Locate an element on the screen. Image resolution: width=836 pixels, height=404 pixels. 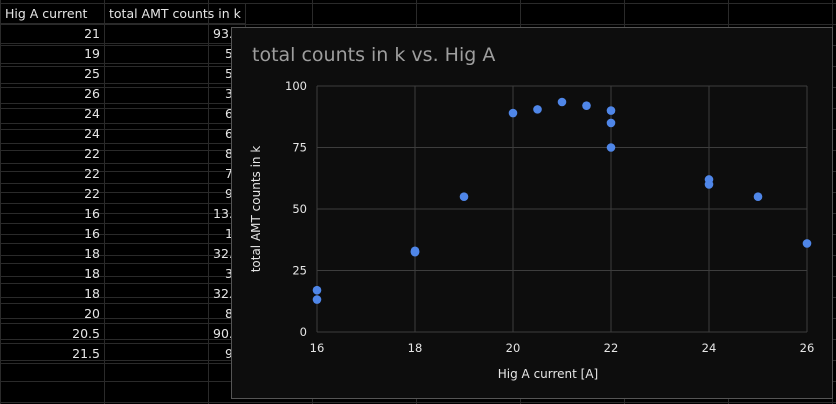
cell-counts: 33 is located at coordinates (175, 273).